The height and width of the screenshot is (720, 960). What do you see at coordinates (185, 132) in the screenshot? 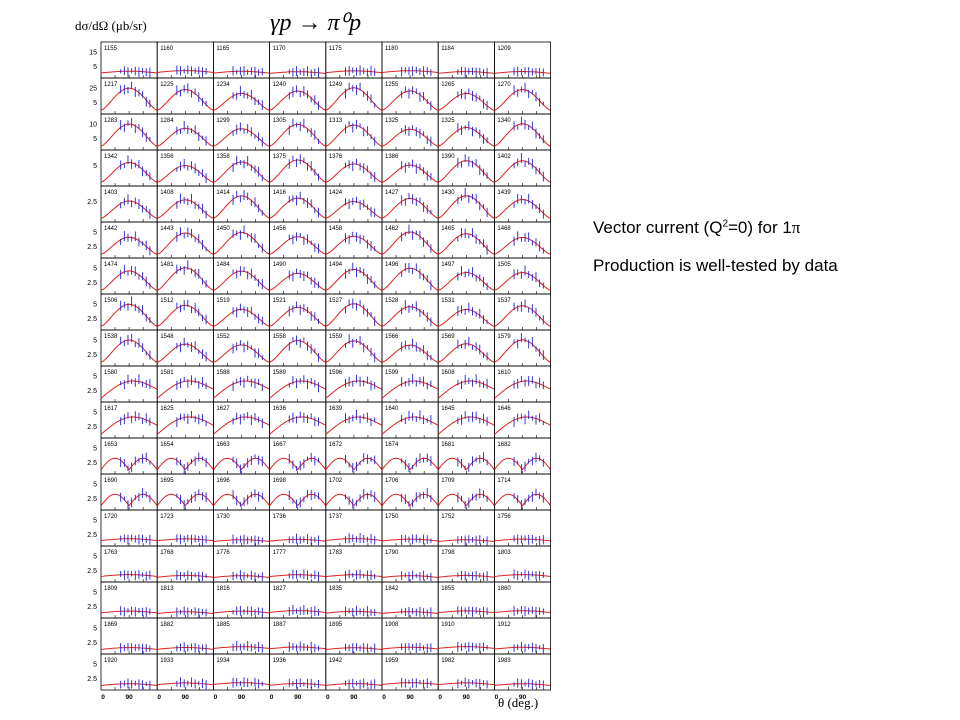
I see `panel: 1284` at bounding box center [185, 132].